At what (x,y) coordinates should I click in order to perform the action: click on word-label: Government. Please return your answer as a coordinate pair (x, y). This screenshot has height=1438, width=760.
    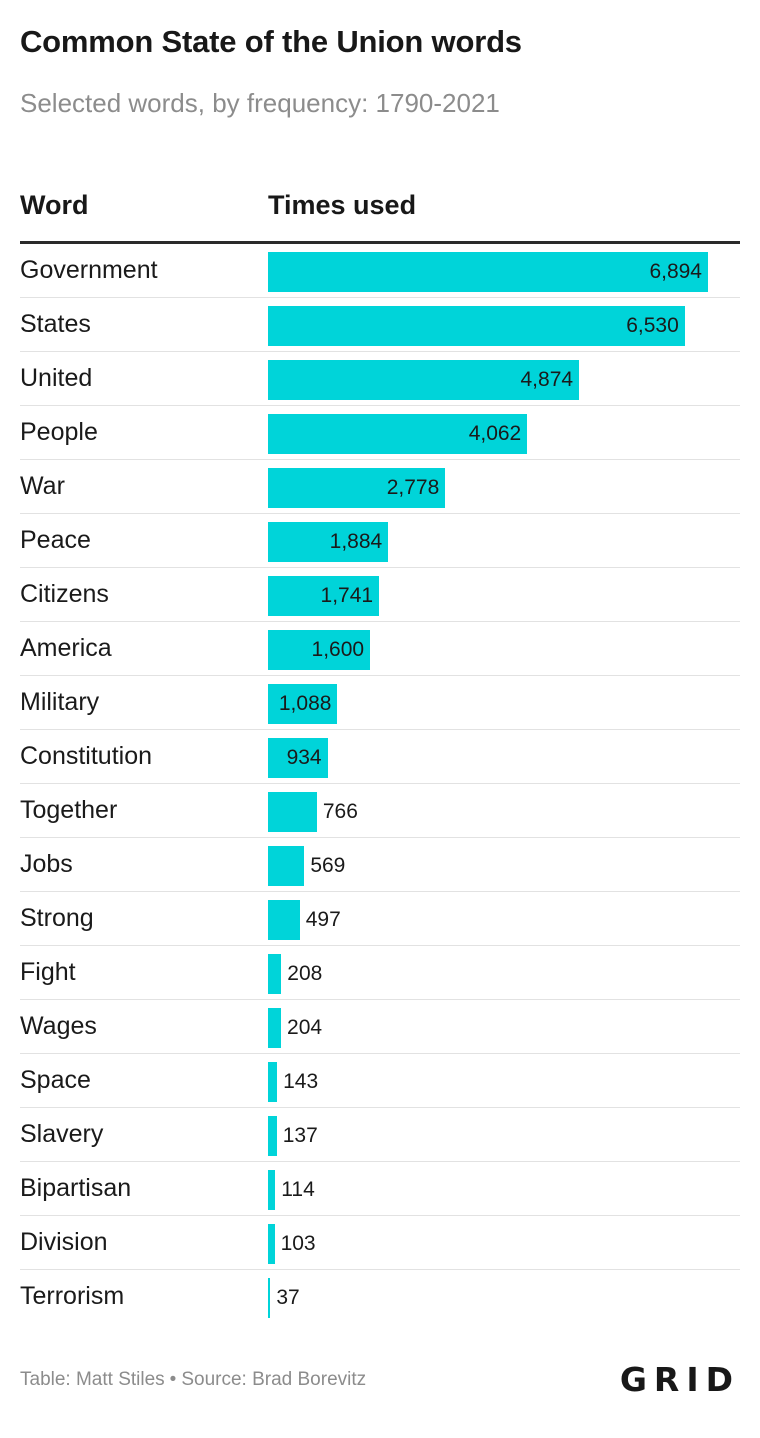
    Looking at the image, I should click on (89, 270).